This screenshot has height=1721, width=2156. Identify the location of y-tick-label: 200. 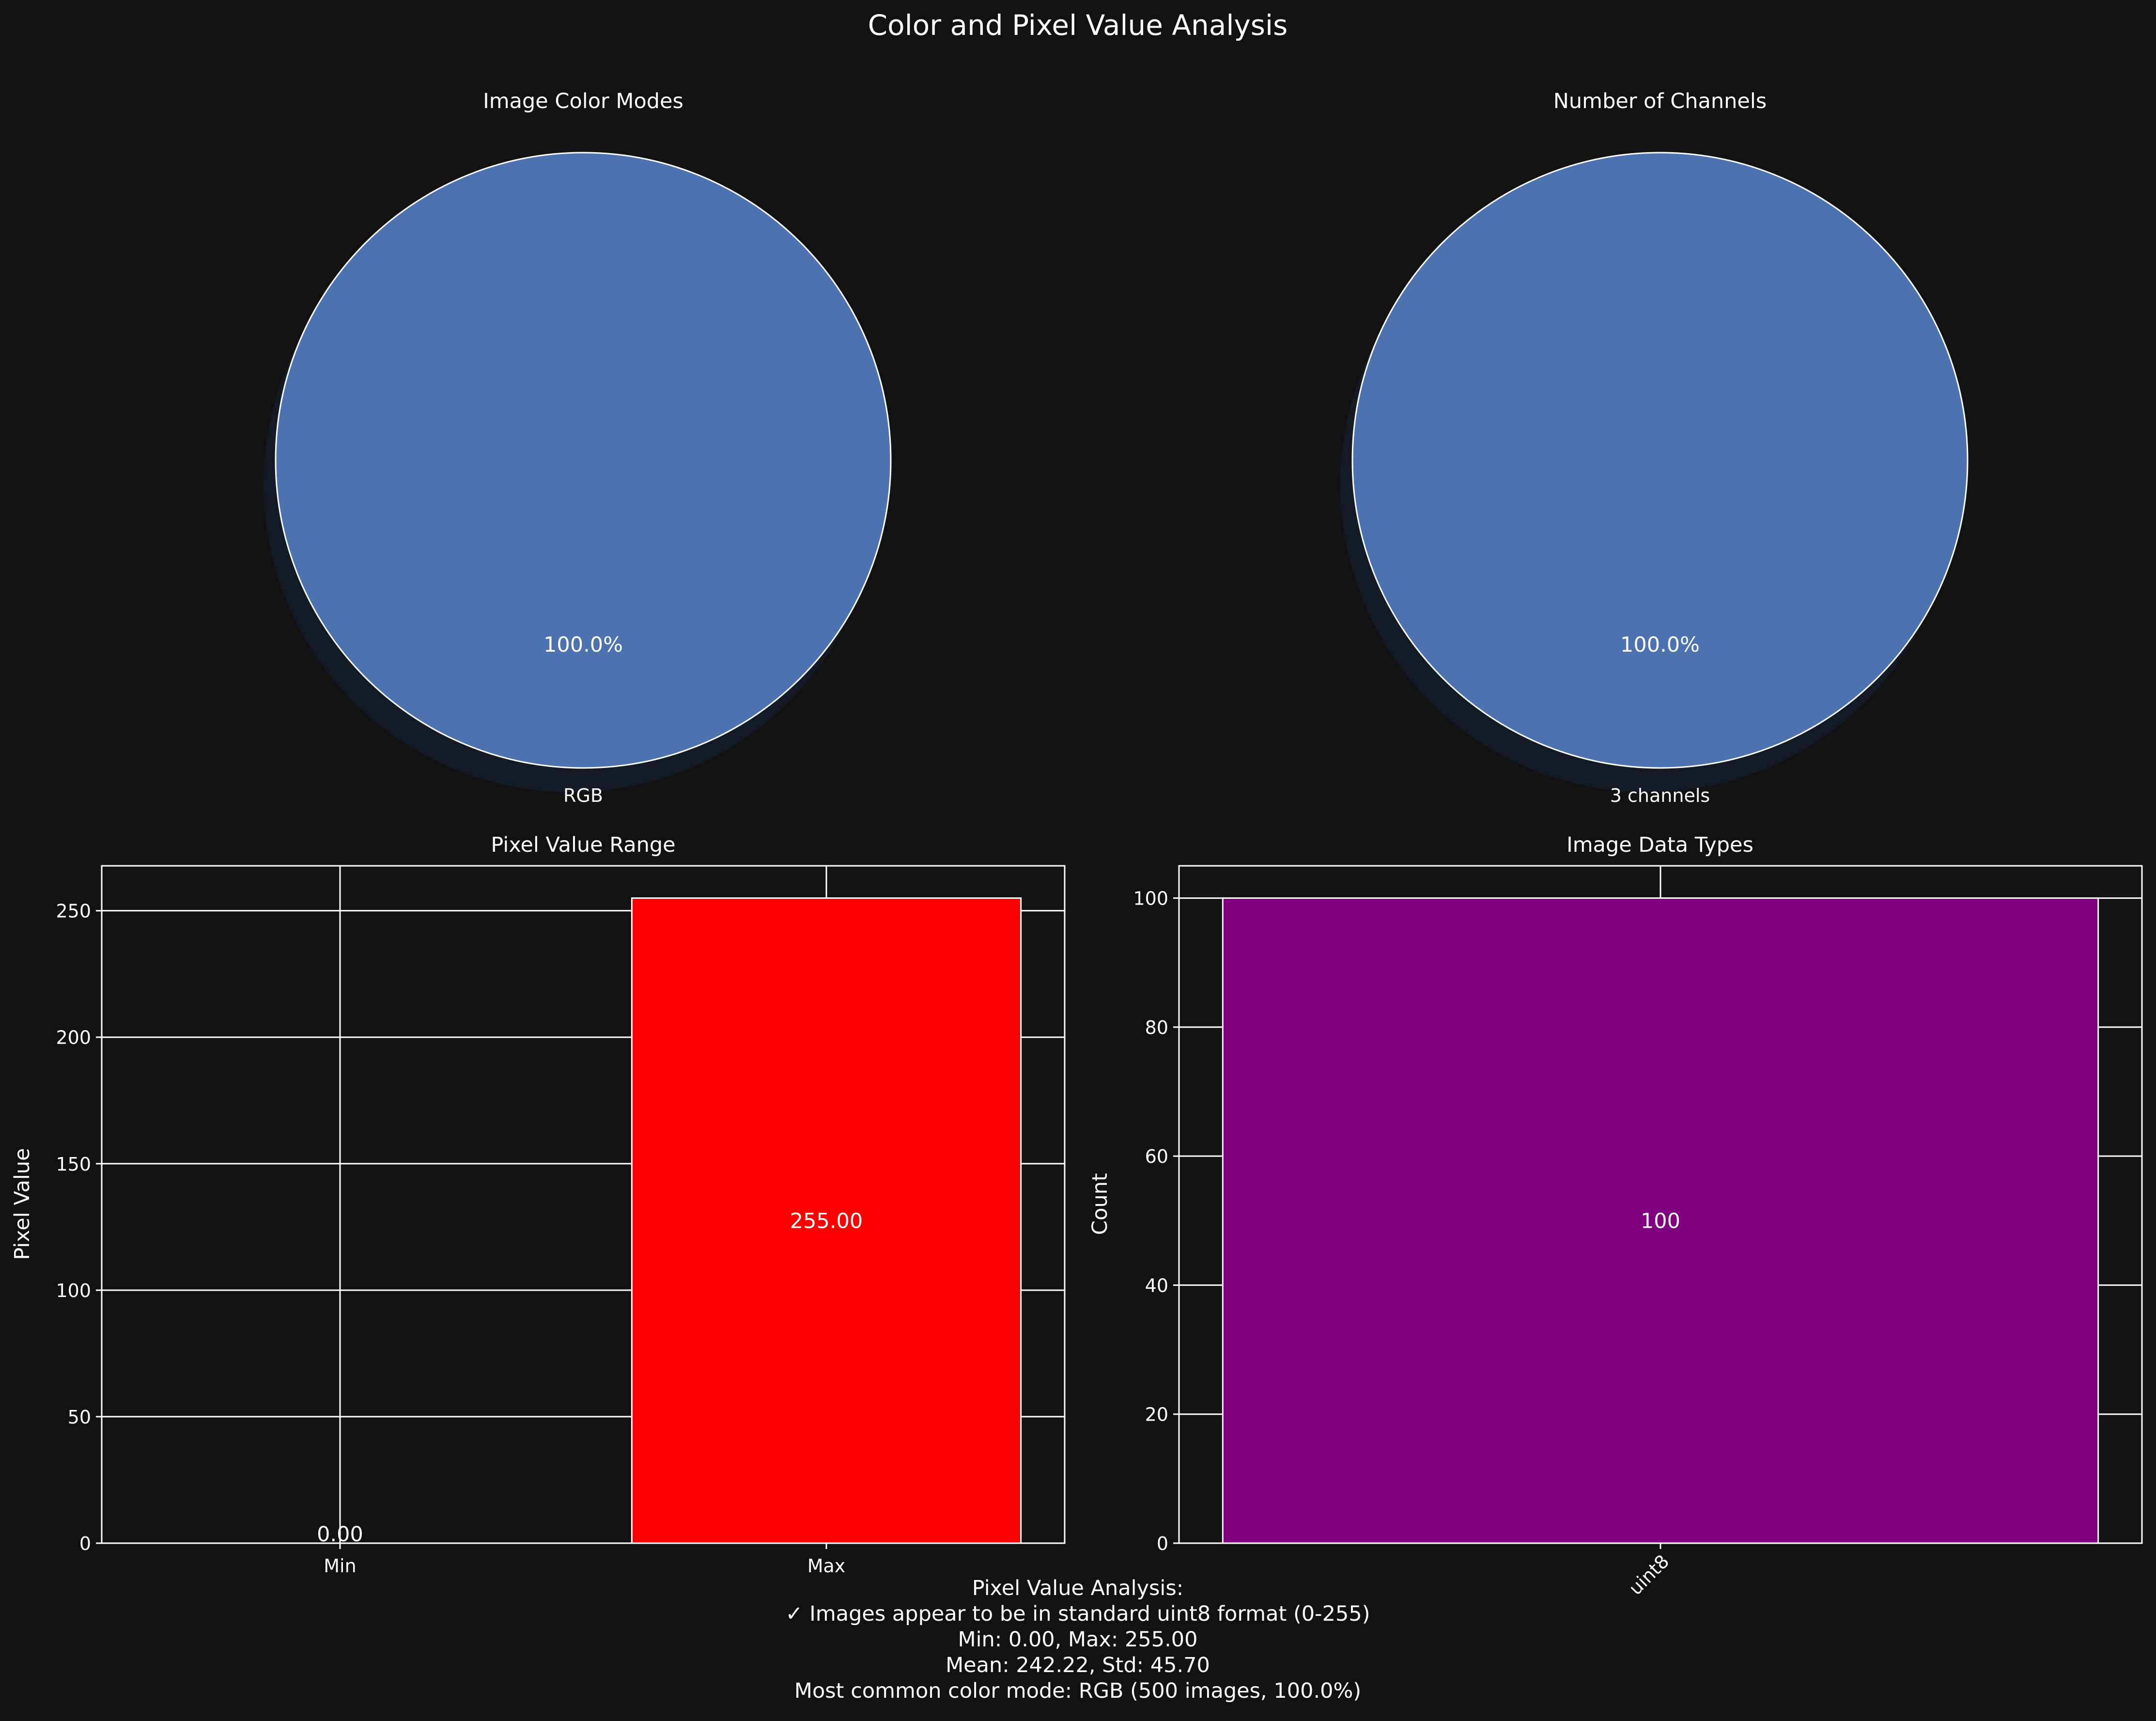
(73, 1037).